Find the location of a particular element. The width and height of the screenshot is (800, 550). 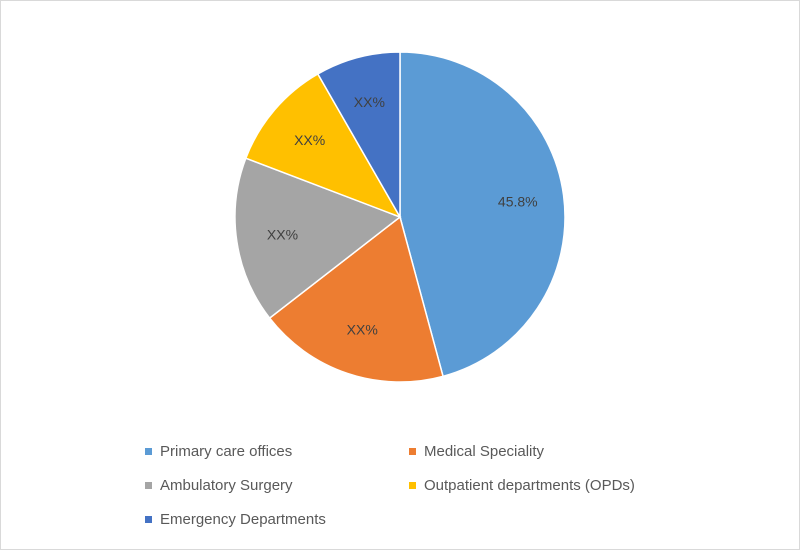

pie-data-labels: 45.8% XX% XX% XX% XX% is located at coordinates (402, 215).